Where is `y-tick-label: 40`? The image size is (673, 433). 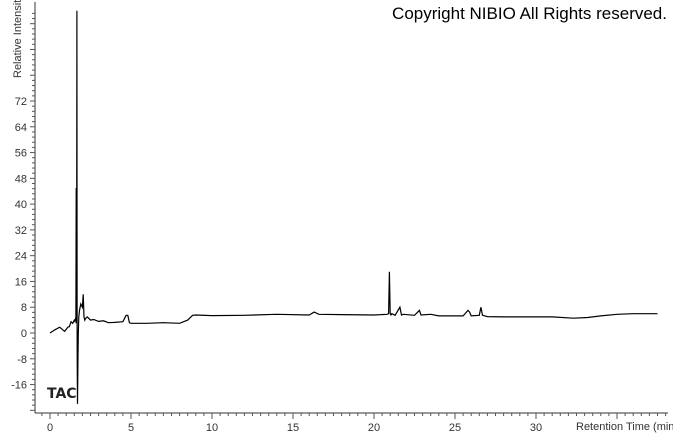
y-tick-label: 40 is located at coordinates (21, 205).